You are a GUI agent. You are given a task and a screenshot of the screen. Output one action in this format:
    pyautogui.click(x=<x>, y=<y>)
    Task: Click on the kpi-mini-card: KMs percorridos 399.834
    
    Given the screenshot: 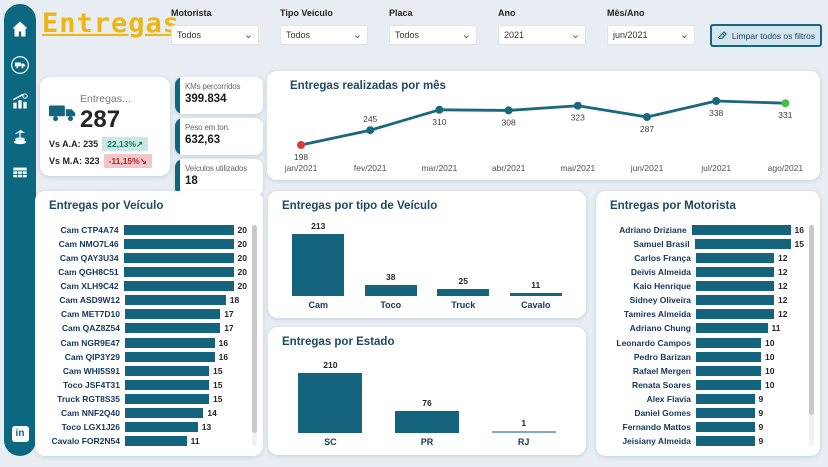 What is the action you would take?
    pyautogui.click(x=219, y=95)
    